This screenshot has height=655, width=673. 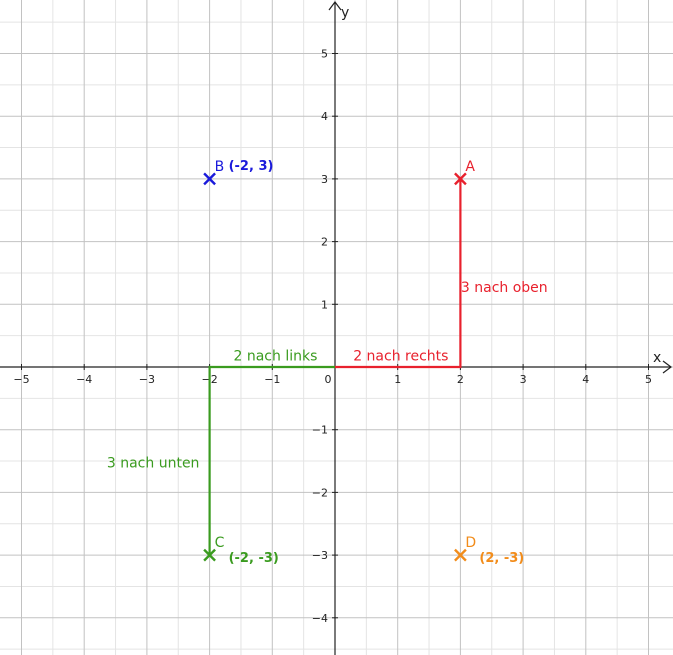 I want to click on y-tick-label: 1, so click(x=324, y=304).